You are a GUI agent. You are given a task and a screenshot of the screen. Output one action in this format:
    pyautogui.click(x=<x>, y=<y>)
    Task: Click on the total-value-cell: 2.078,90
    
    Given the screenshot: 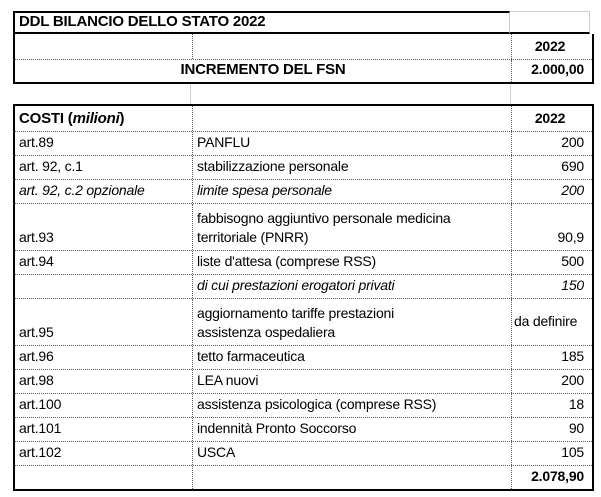 What is the action you would take?
    pyautogui.click(x=549, y=477)
    